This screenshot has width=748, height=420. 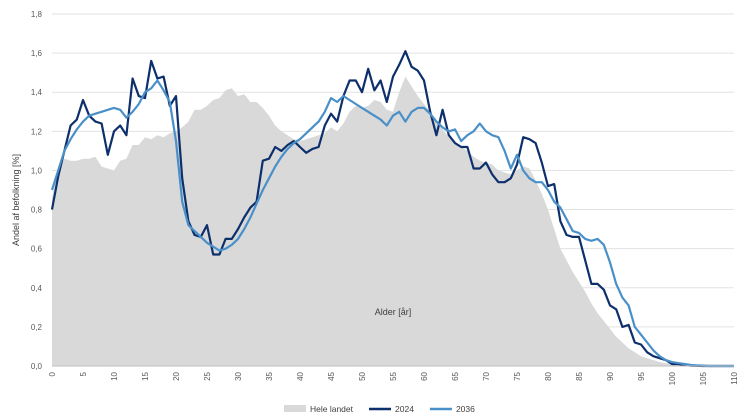 What do you see at coordinates (37, 53) in the screenshot?
I see `y-tick-label: 1,6` at bounding box center [37, 53].